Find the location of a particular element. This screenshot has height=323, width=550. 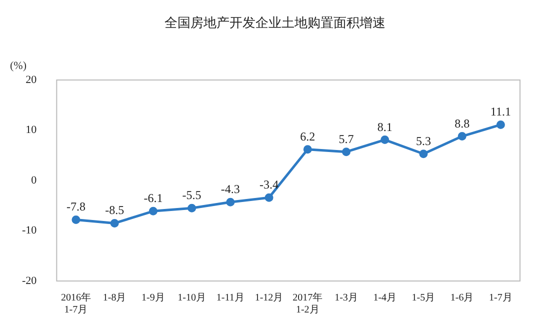

x-tick-label: 2017年 1-2月 is located at coordinates (307, 304).